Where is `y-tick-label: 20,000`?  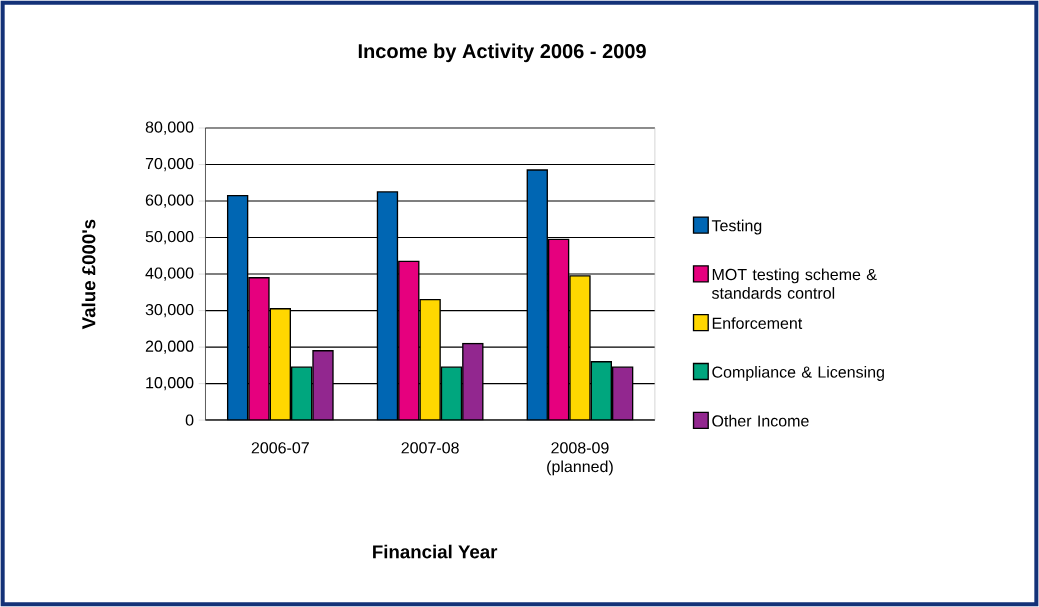 y-tick-label: 20,000 is located at coordinates (169, 347).